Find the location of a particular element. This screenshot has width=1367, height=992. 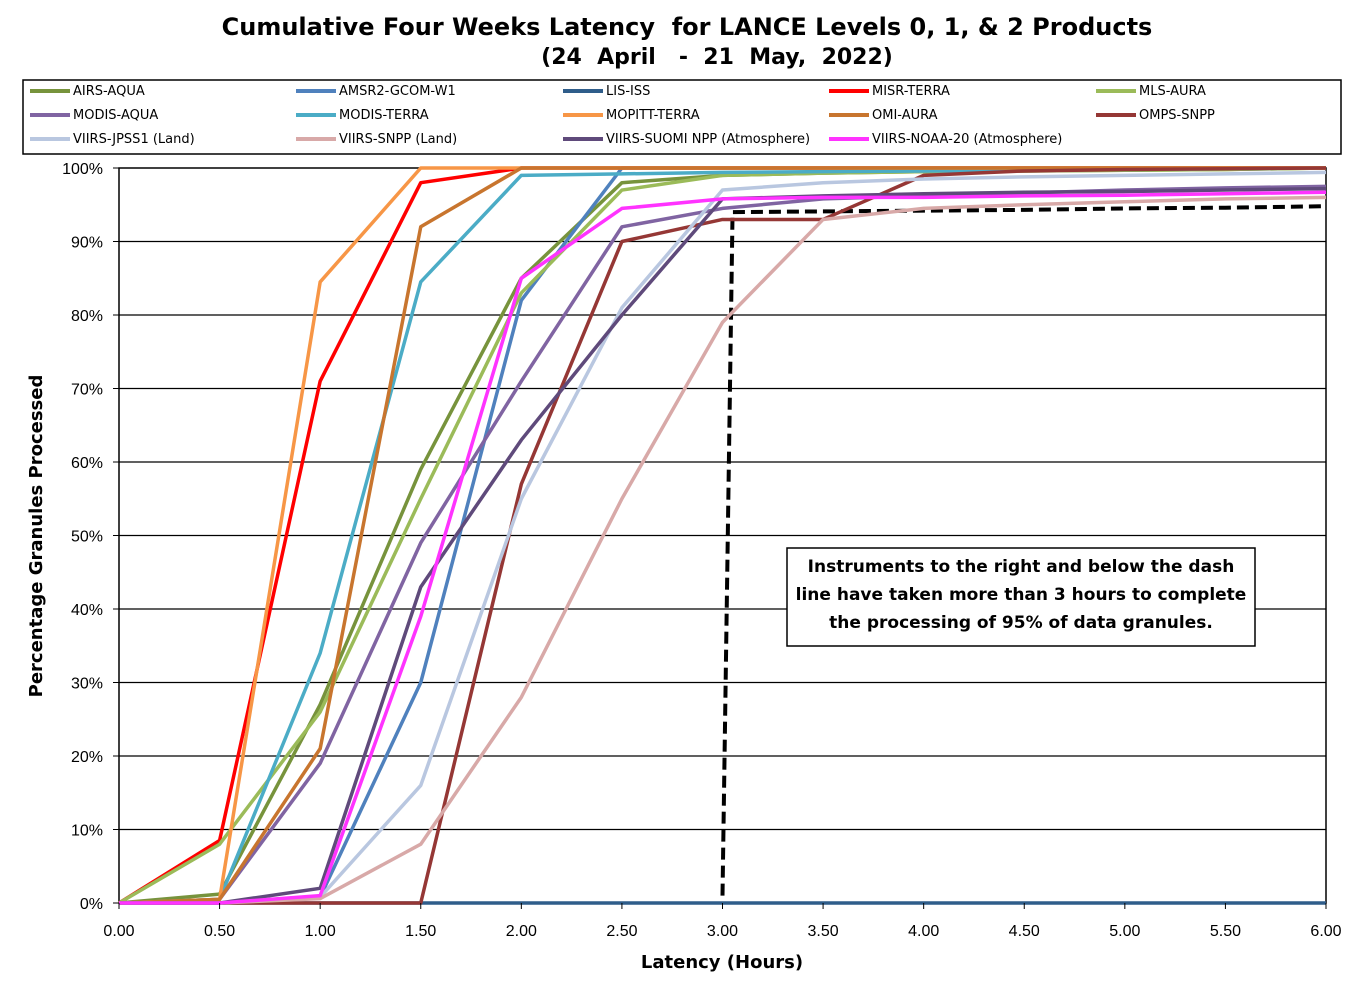

x-tick-label: 4.00 is located at coordinates (923, 931).